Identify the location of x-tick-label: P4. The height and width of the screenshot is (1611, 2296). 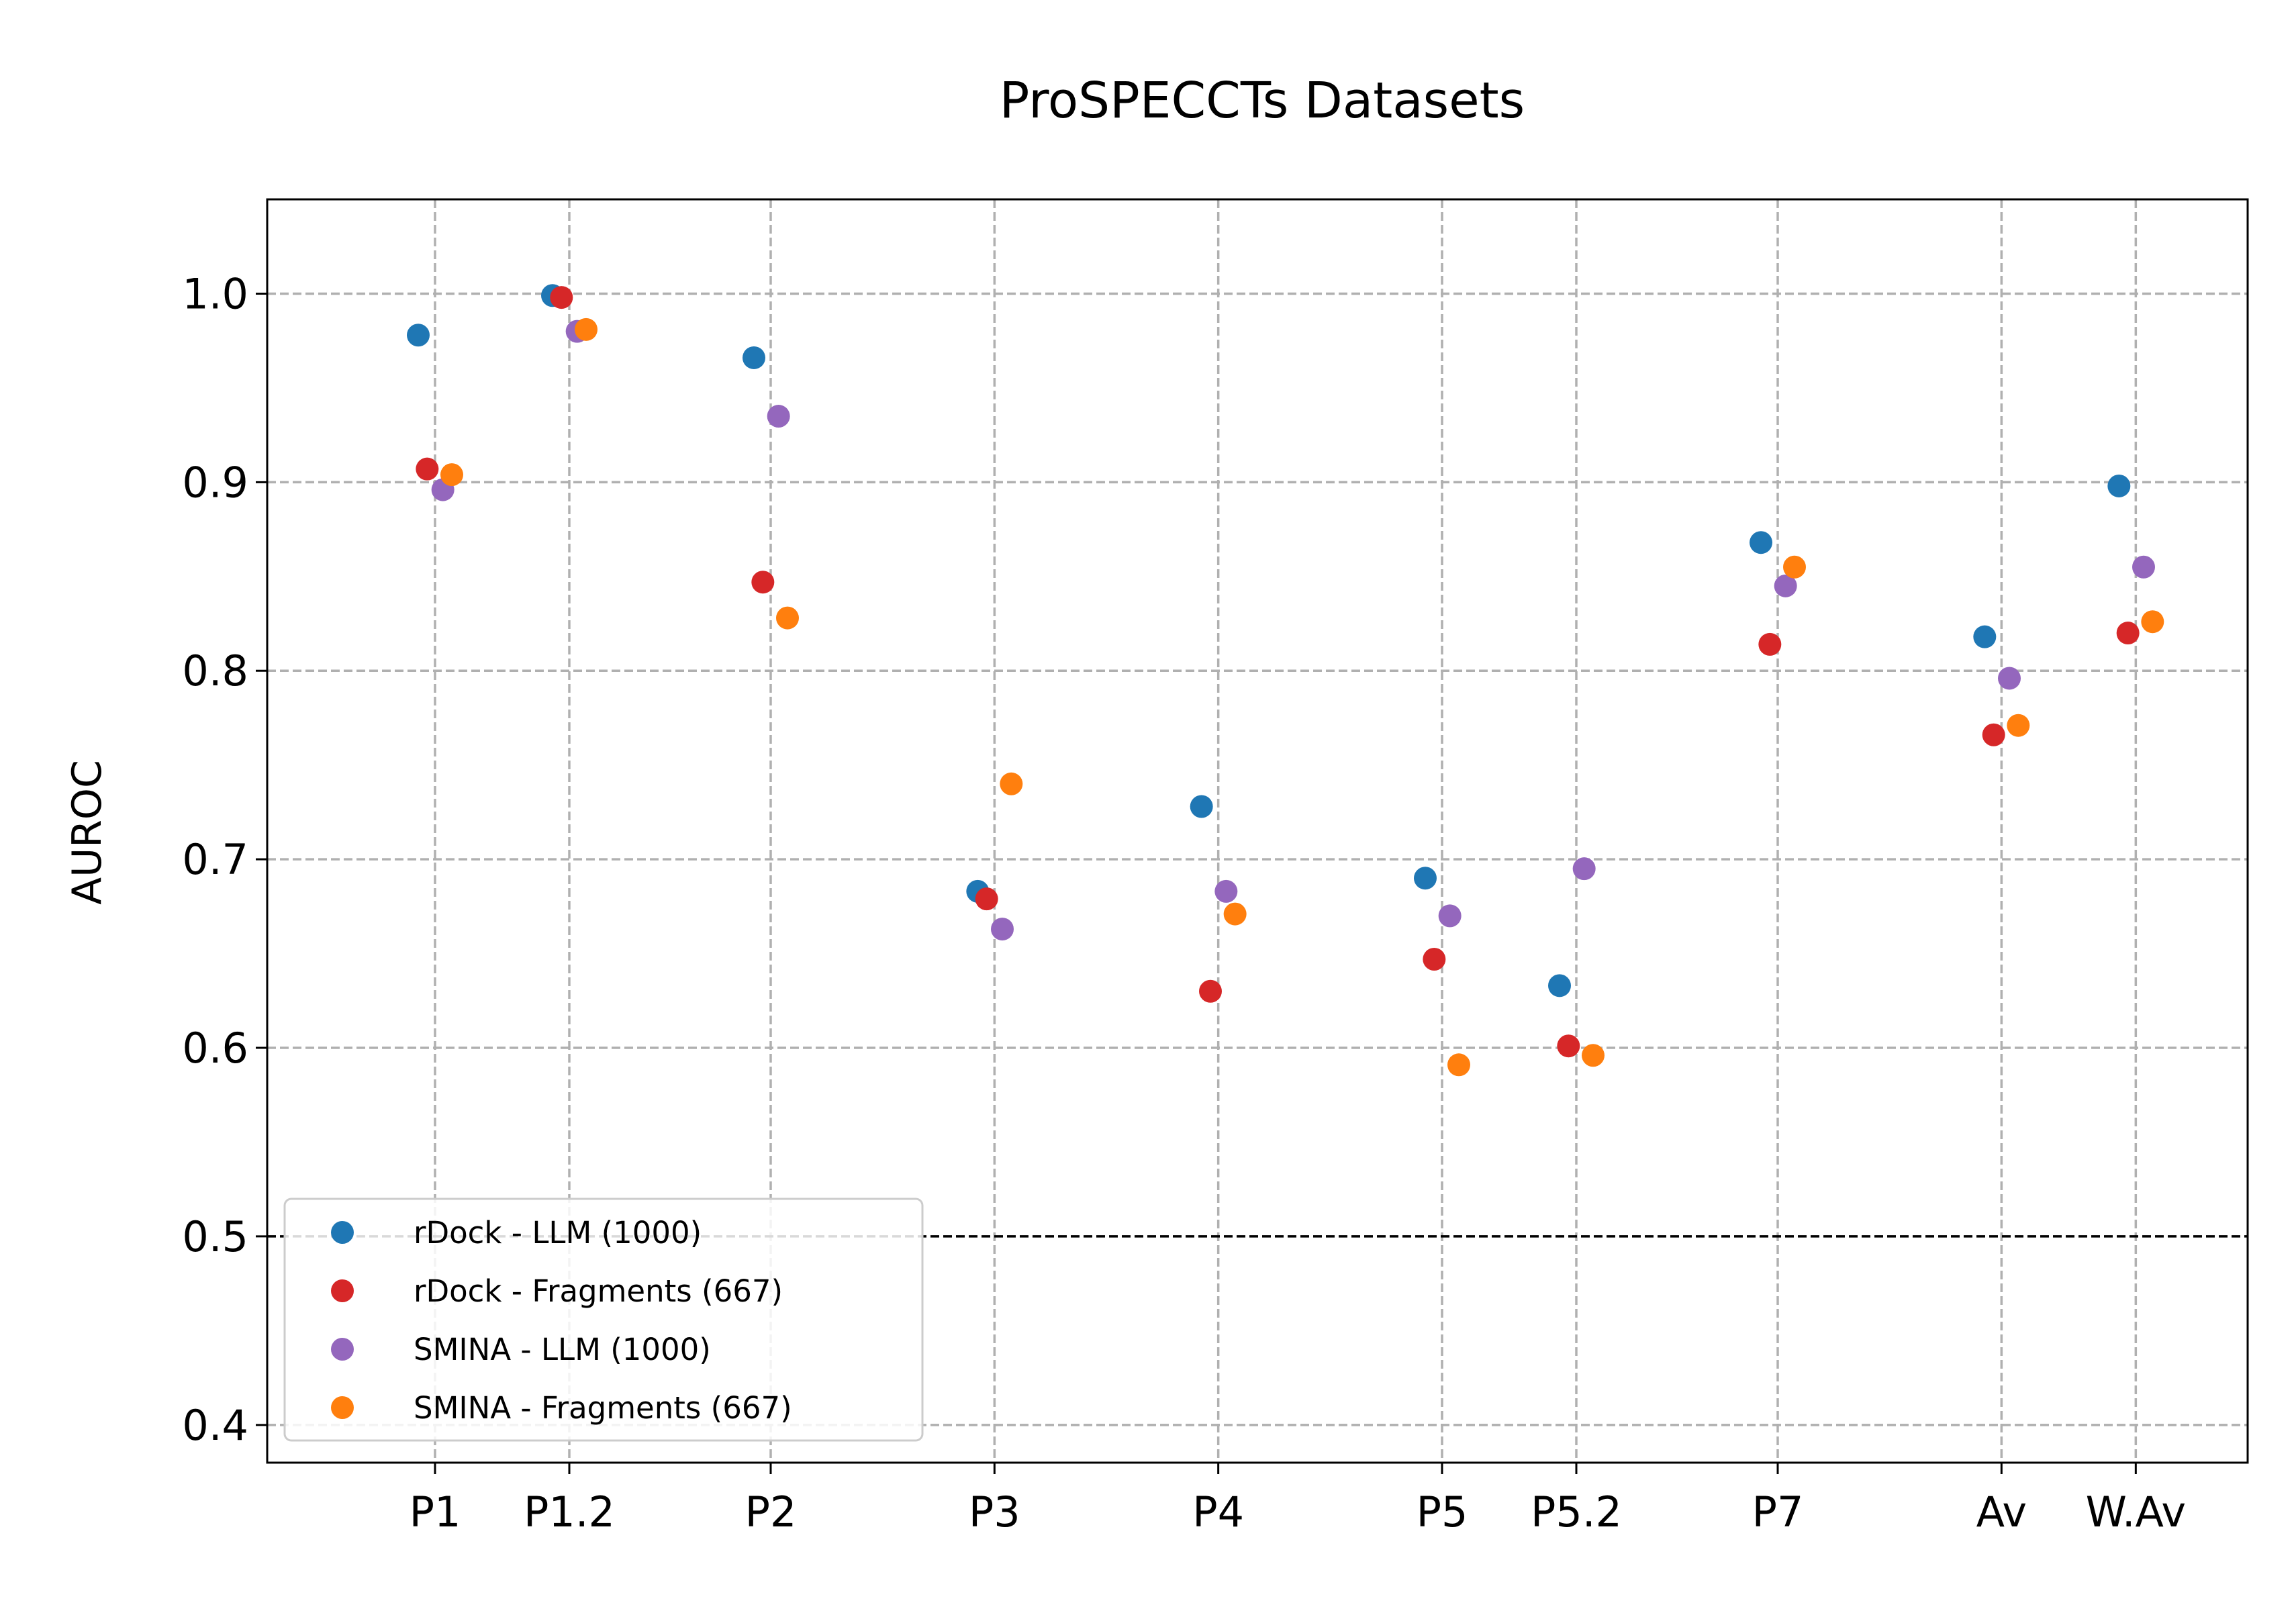
(1218, 1511).